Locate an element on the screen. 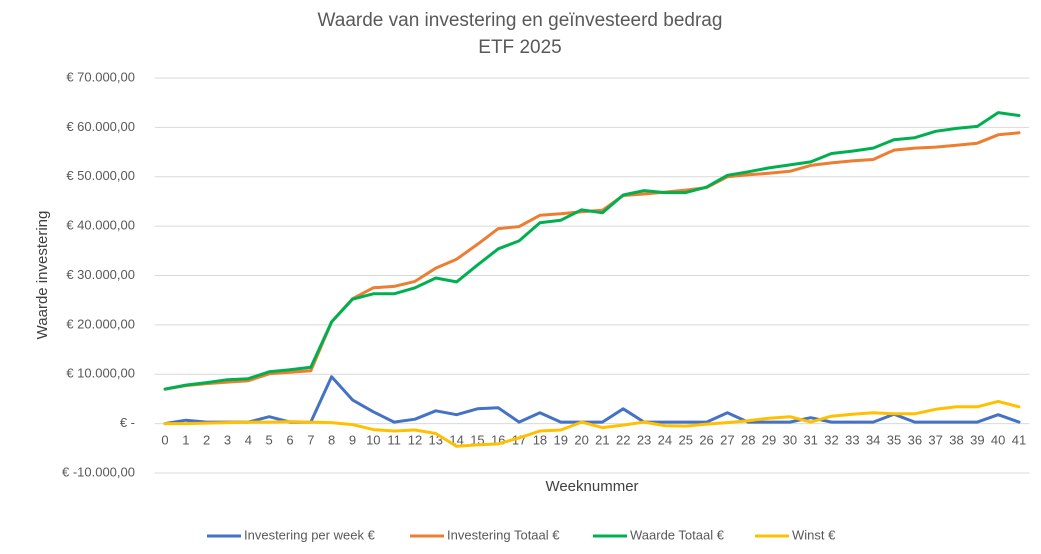  x-tick-label: 28 is located at coordinates (748, 439).